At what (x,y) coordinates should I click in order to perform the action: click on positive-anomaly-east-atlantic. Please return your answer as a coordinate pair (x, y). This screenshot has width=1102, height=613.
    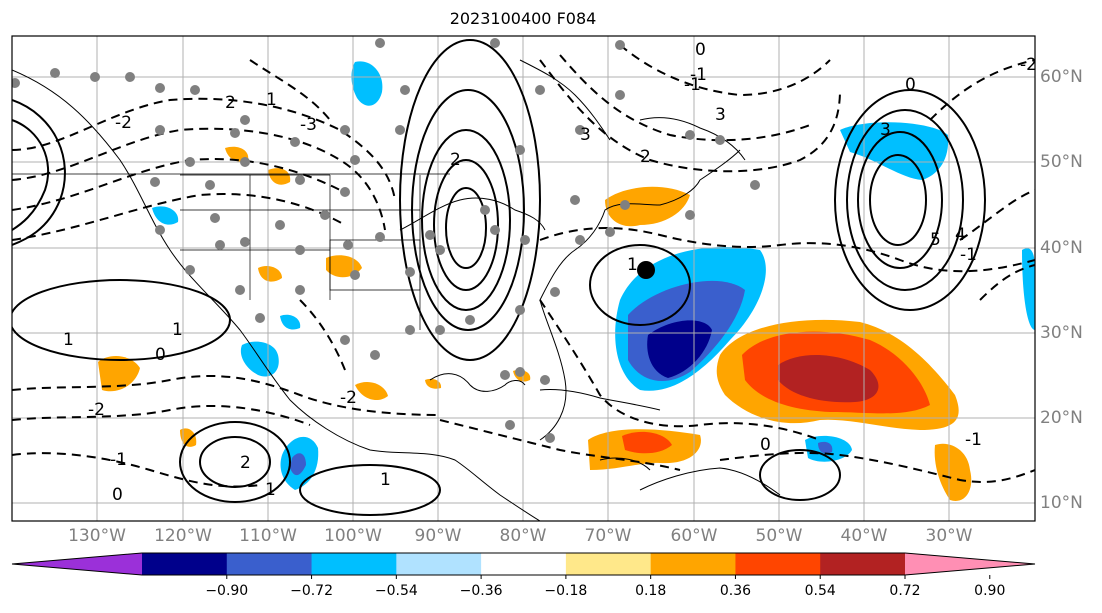
    Looking at the image, I should click on (953, 472).